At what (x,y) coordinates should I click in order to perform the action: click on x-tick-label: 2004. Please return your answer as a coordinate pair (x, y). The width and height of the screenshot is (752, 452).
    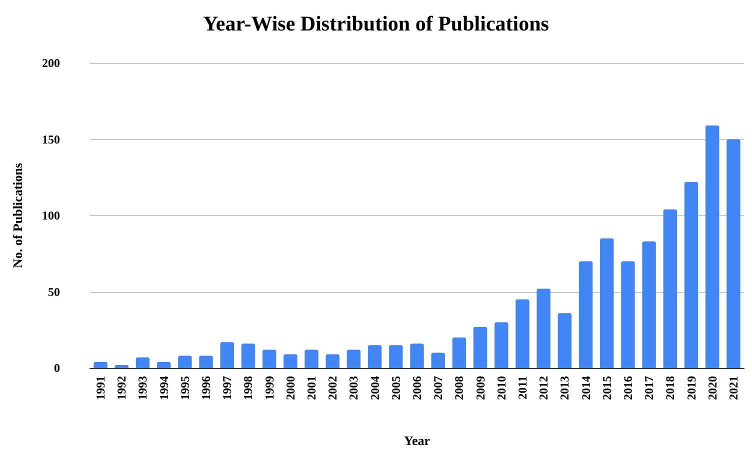
    Looking at the image, I should click on (375, 388).